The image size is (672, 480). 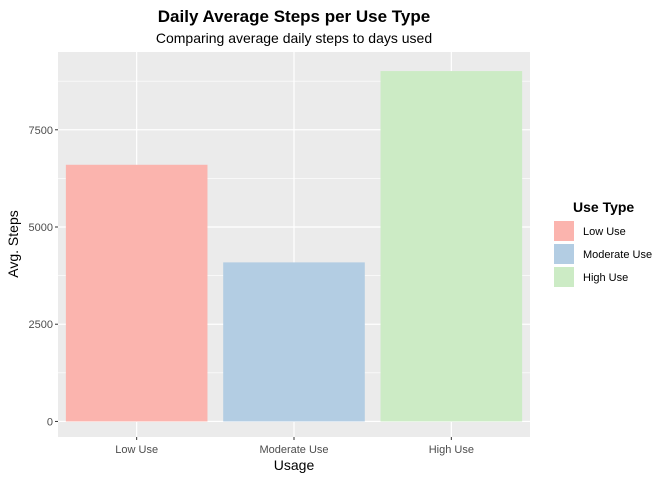 What do you see at coordinates (136, 450) in the screenshot?
I see `x-tick-label: Low Use` at bounding box center [136, 450].